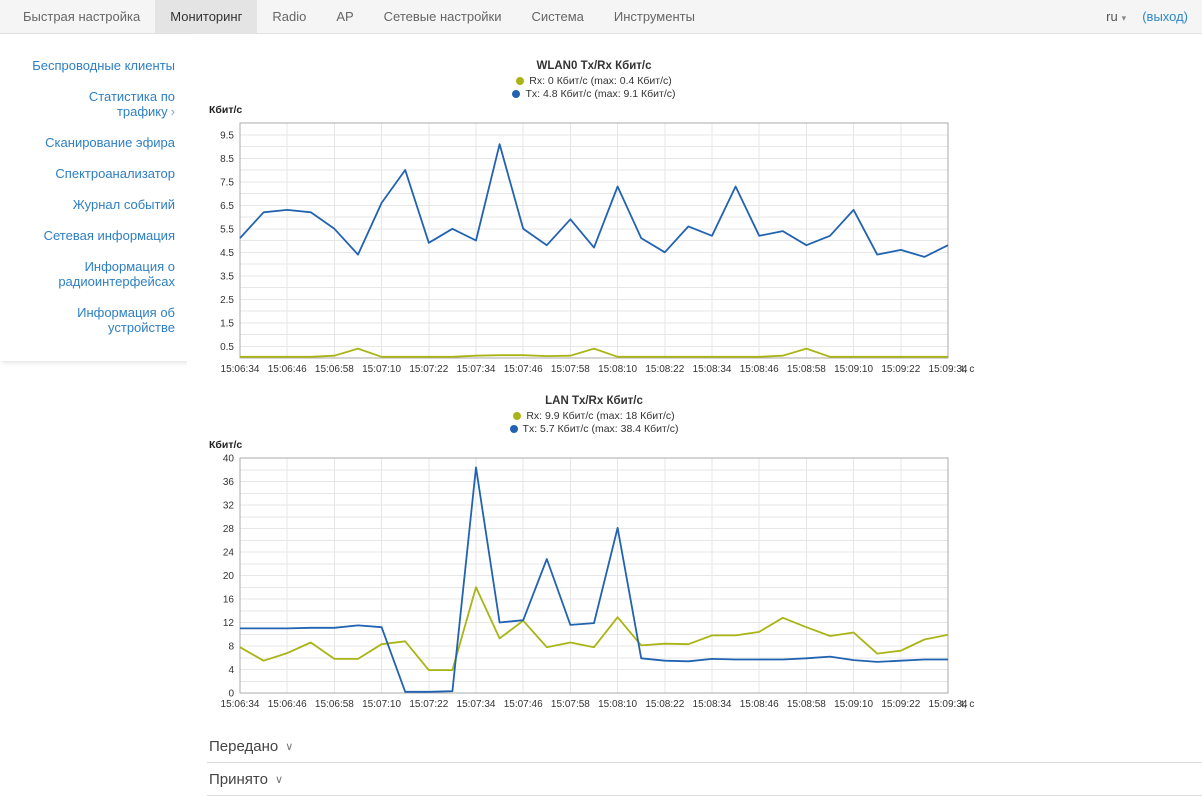 The height and width of the screenshot is (796, 1202). What do you see at coordinates (1112, 16) in the screenshot?
I see `language-label: ru` at bounding box center [1112, 16].